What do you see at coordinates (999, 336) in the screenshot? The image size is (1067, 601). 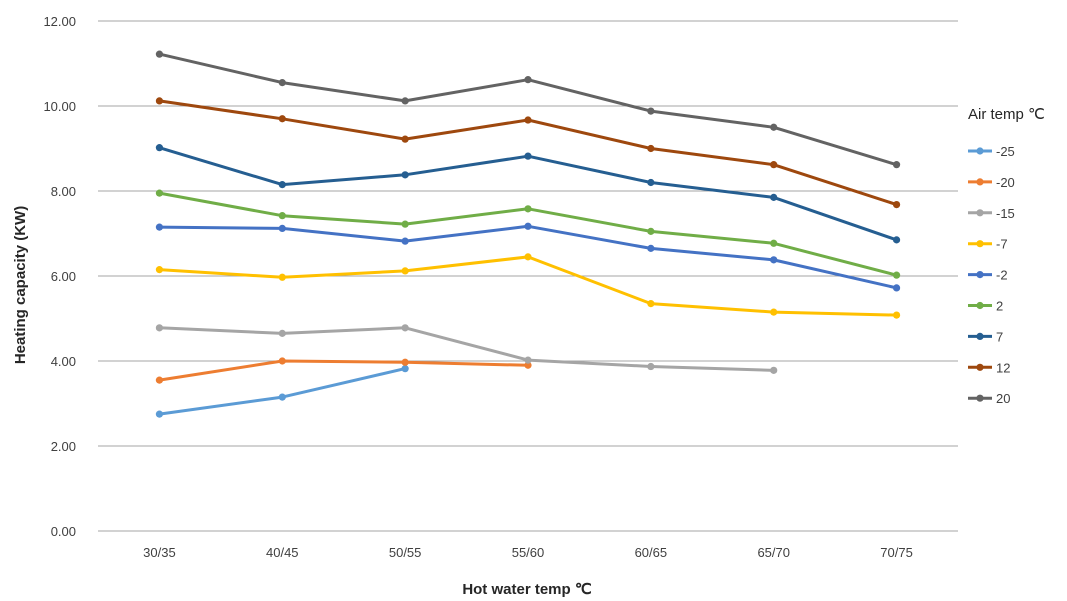 I see `legend-label: 7` at bounding box center [999, 336].